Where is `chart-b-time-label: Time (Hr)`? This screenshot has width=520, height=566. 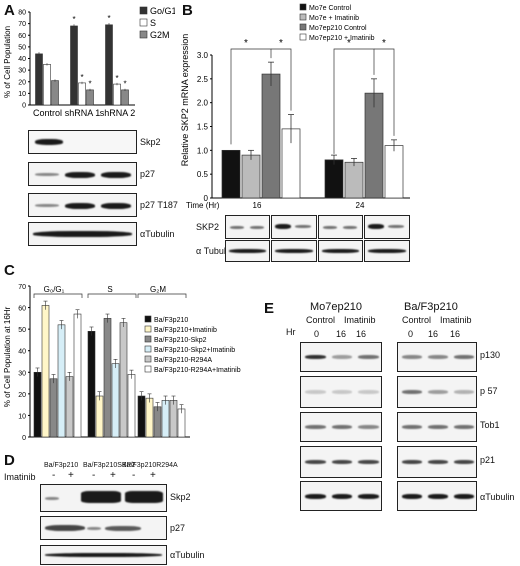
chart-b-time-label: Time (Hr) is located at coordinates (203, 205).